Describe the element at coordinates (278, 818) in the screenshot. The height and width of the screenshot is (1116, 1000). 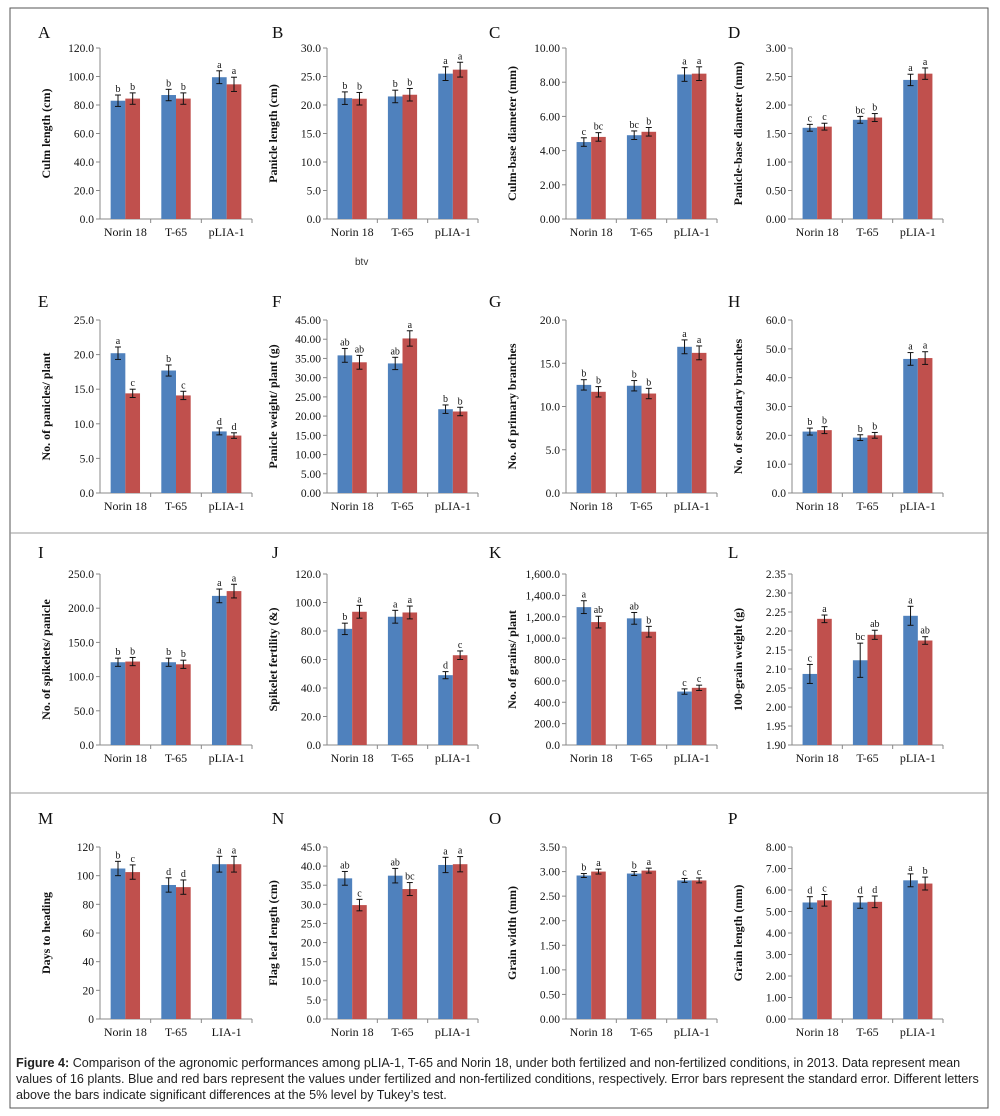
I see `panel-letter: N` at that location.